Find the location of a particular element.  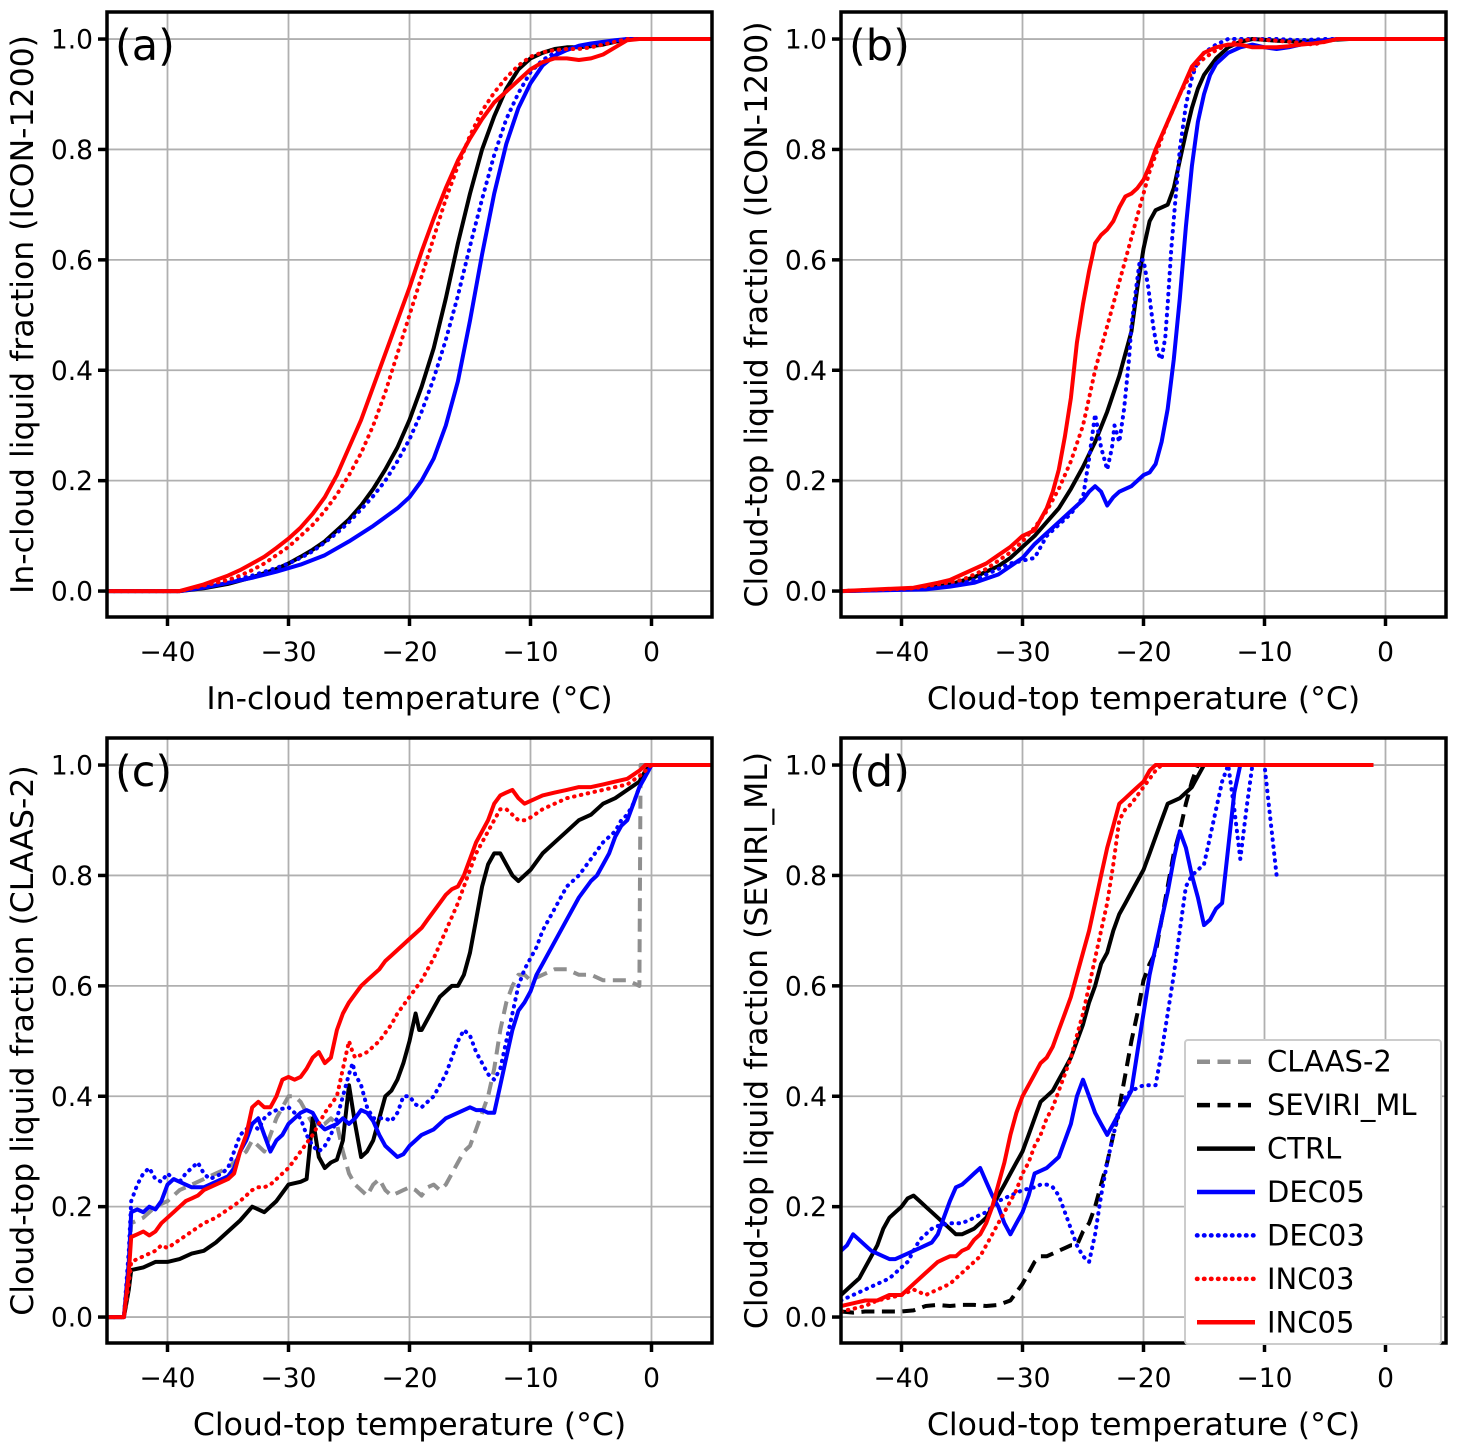

legend-label: INC03 is located at coordinates (1310, 1279).